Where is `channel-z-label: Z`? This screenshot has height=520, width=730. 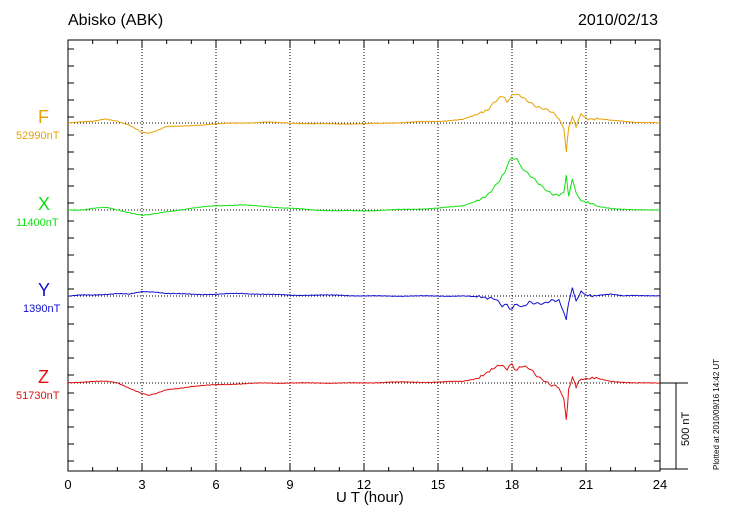
channel-z-label: Z is located at coordinates (43, 377).